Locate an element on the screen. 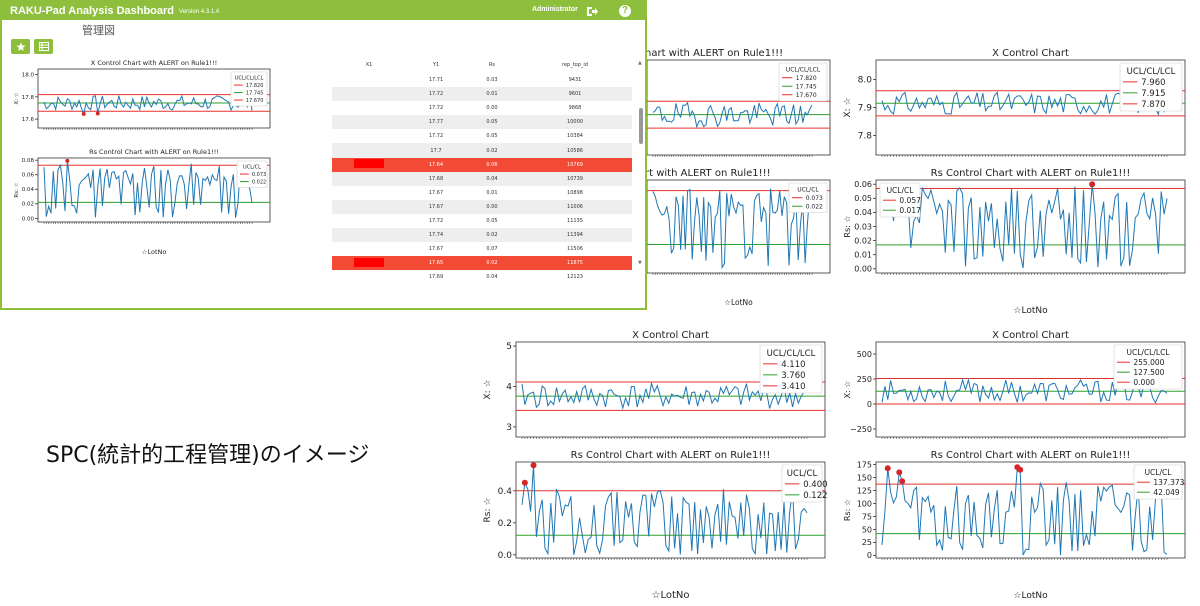 Image resolution: width=1200 pixels, height=606 pixels. table-cell-rep-top-id: 10898 is located at coordinates (575, 192).